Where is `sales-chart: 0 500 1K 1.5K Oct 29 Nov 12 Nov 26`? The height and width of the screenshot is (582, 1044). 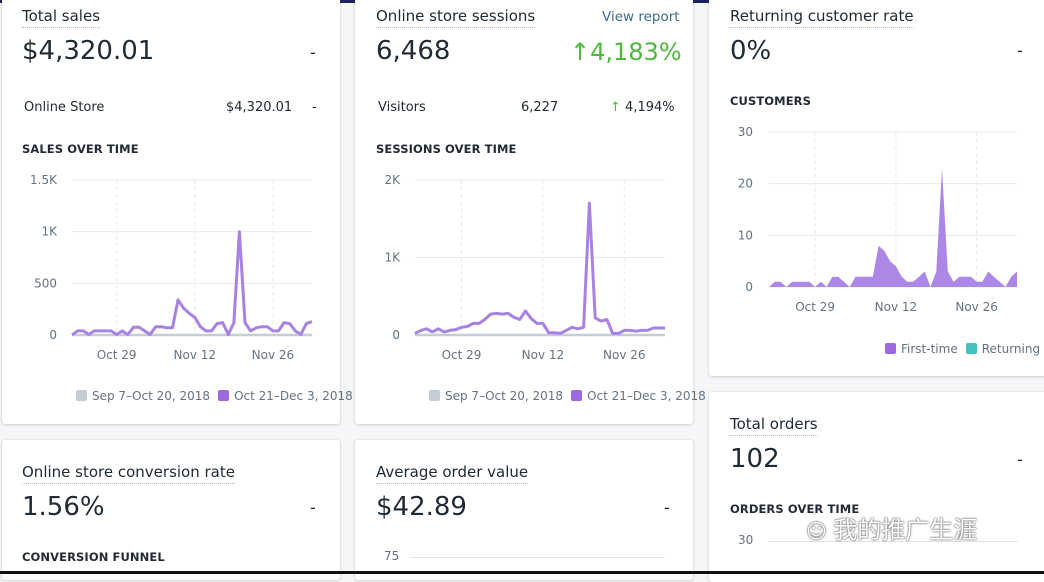 sales-chart: 0 500 1K 1.5K Oct 29 Nov 12 Nov 26 is located at coordinates (171, 267).